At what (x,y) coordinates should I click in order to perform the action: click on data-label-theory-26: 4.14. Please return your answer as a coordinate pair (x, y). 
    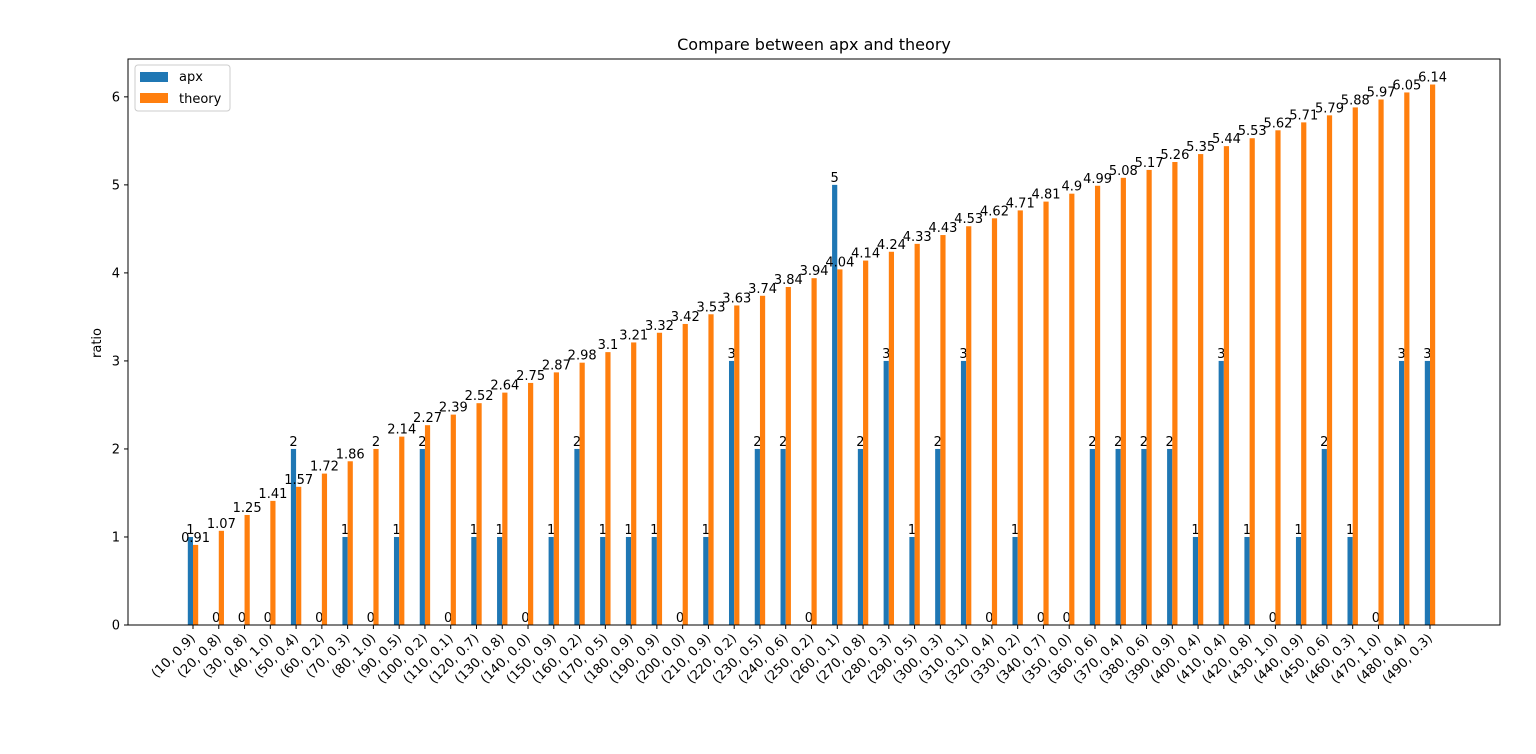
    Looking at the image, I should click on (865, 254).